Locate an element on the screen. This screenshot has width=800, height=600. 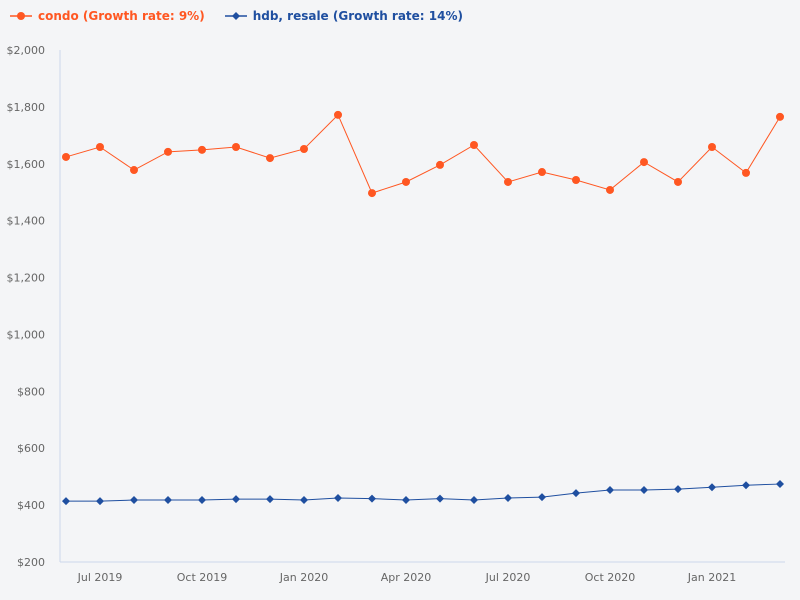
y-tick-label: $400 is located at coordinates (31, 505).